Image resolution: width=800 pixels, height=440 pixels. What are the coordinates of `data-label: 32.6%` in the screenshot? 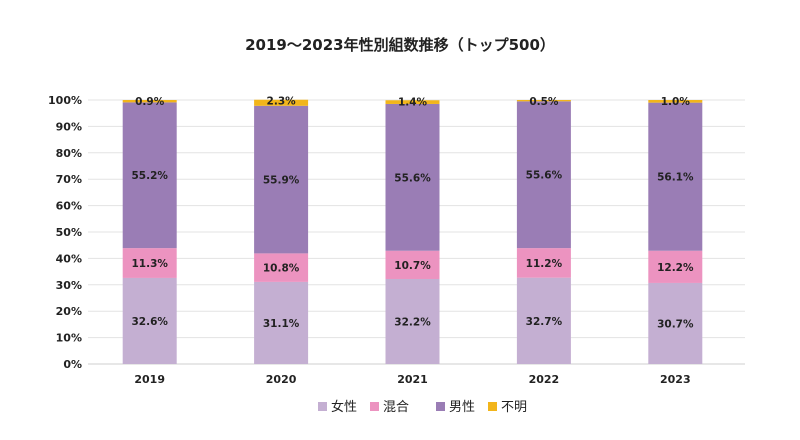 It's located at (149, 322).